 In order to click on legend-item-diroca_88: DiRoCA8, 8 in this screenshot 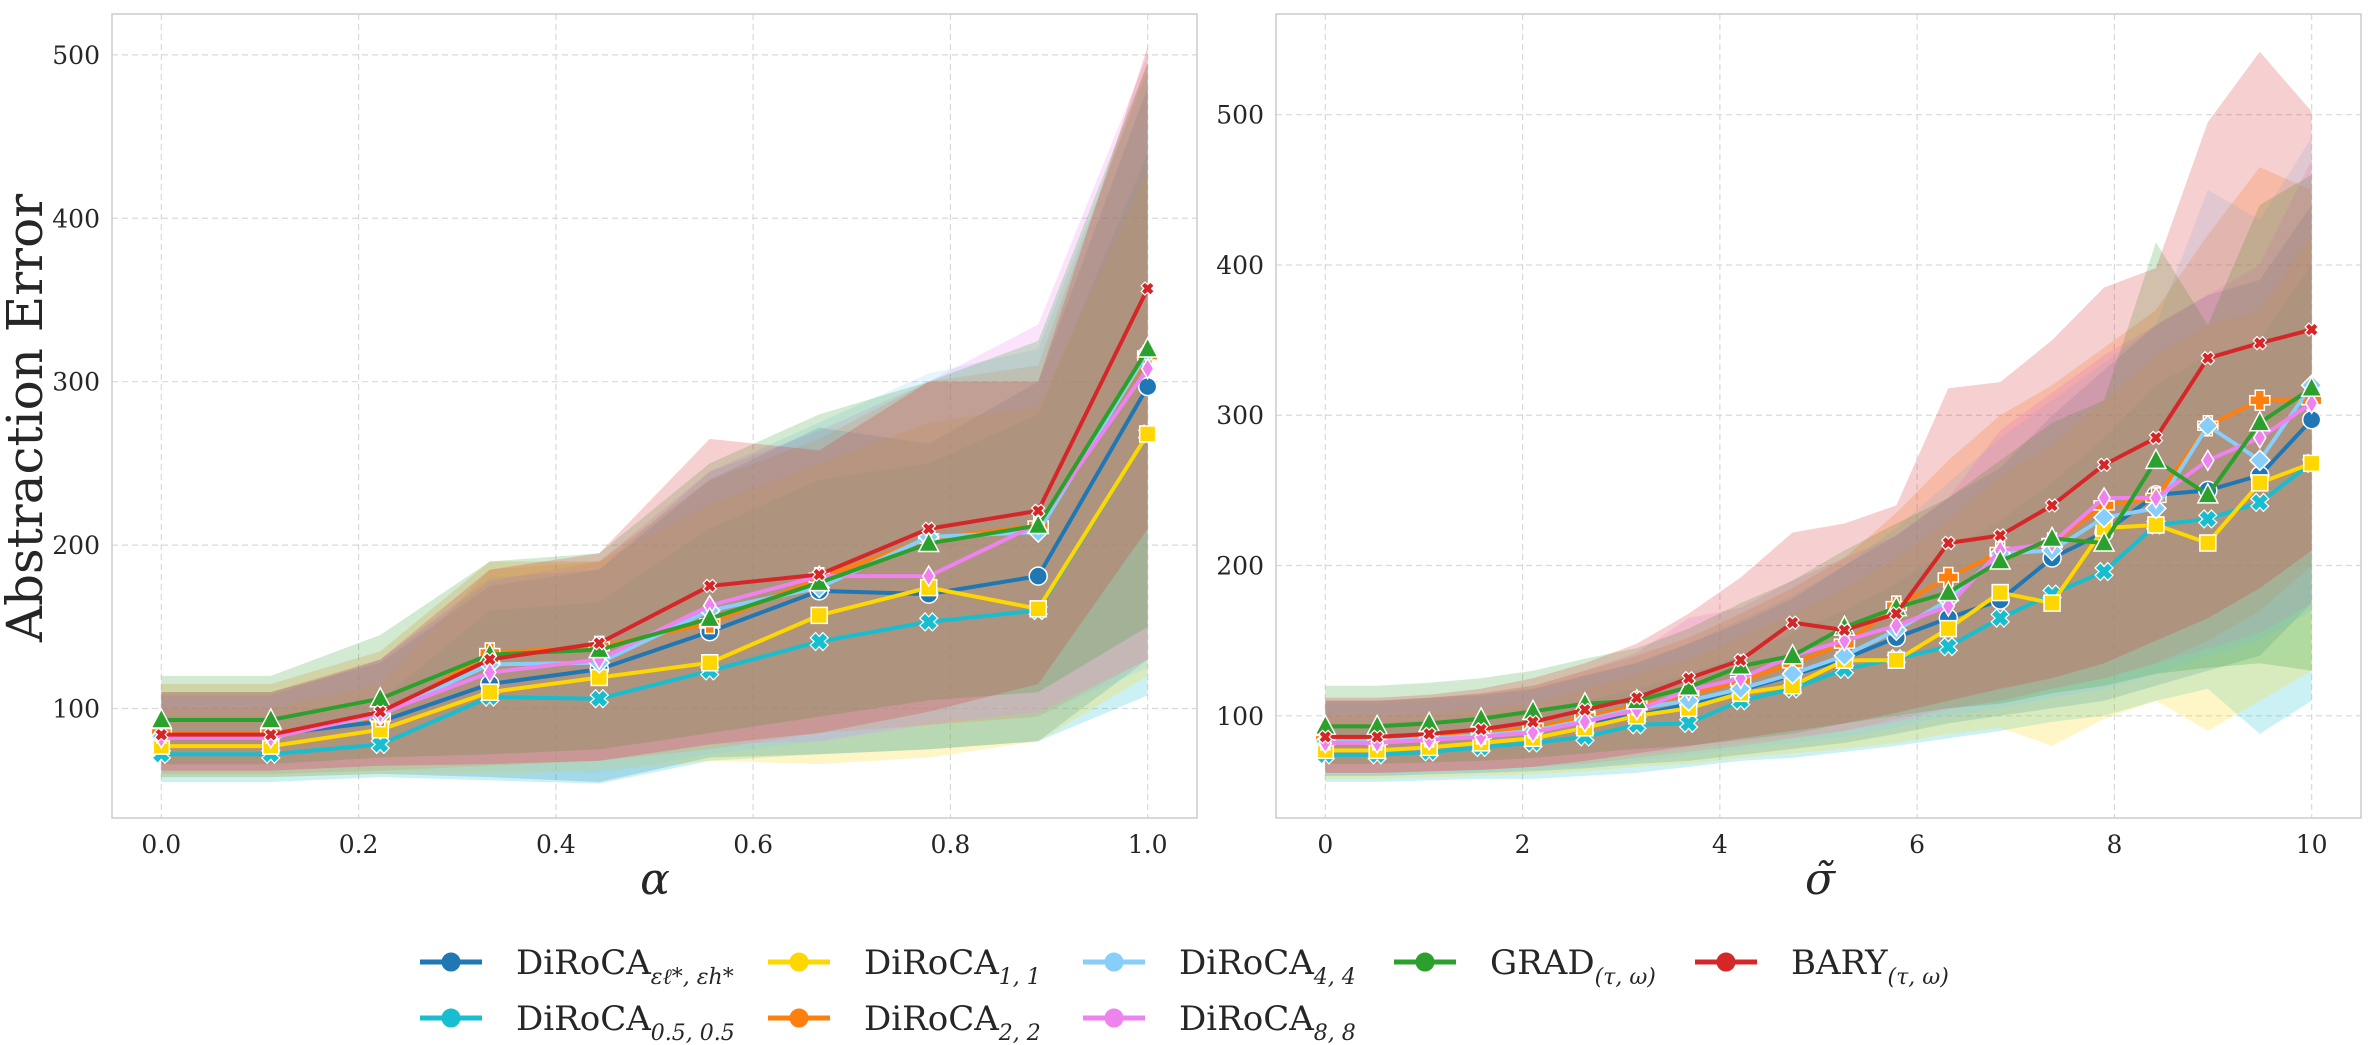, I will do `click(1219, 1022)`.